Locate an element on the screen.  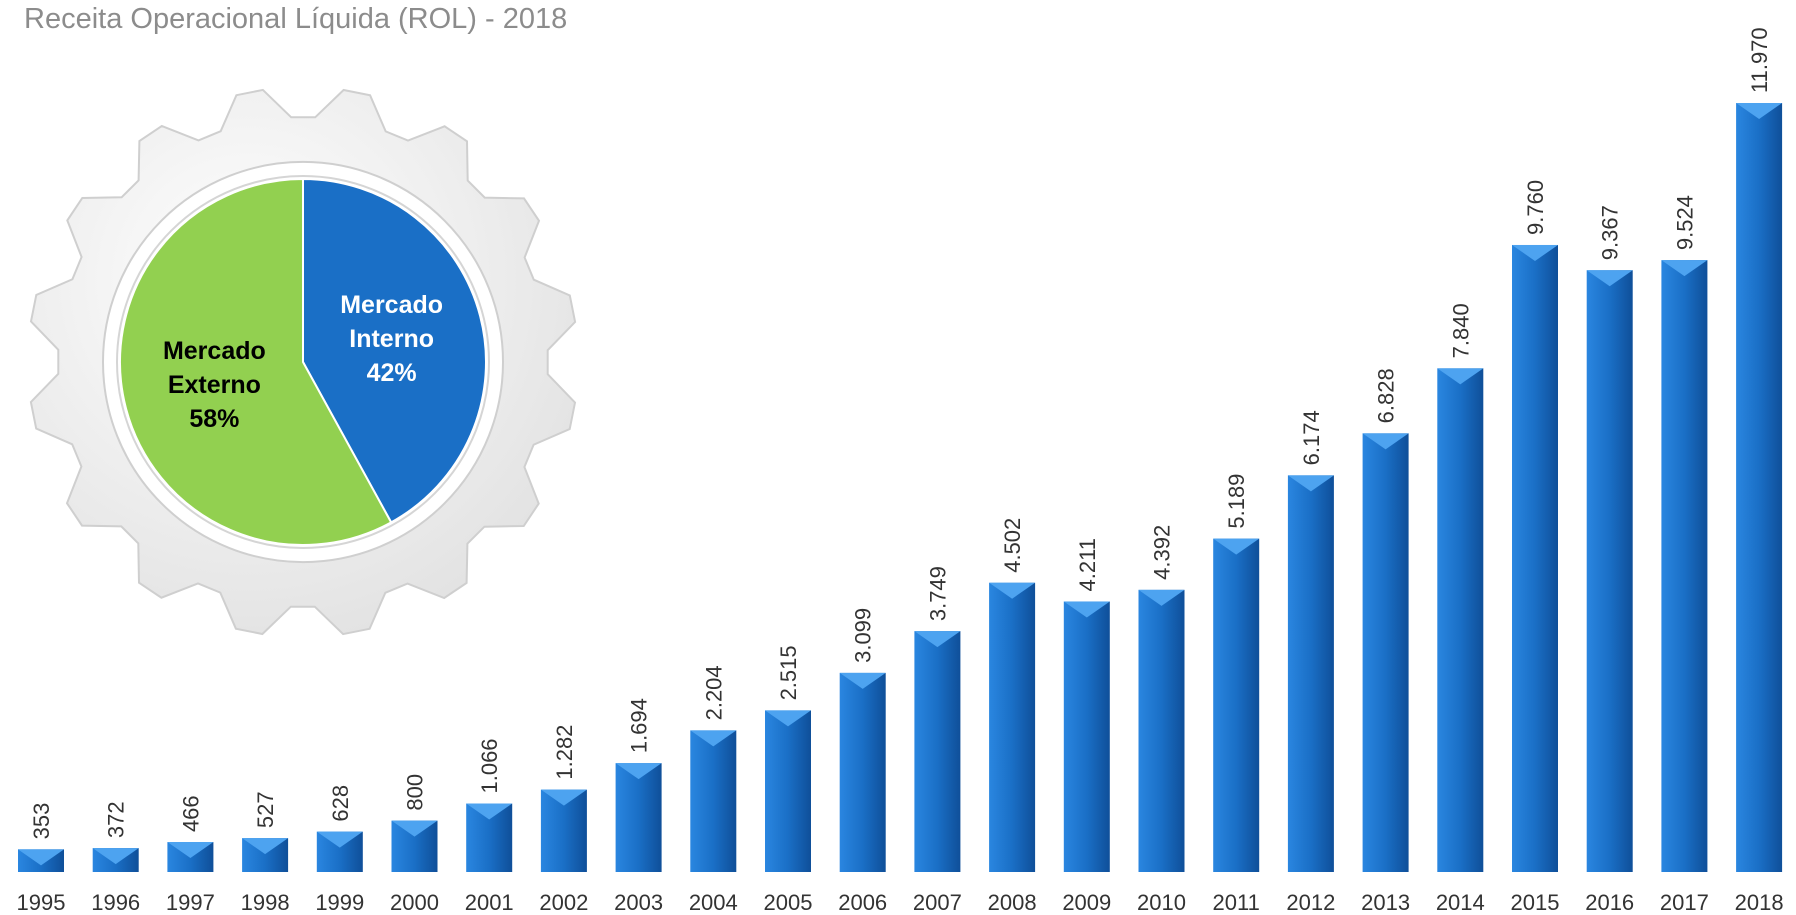
value-label: 527 is located at coordinates (265, 809).